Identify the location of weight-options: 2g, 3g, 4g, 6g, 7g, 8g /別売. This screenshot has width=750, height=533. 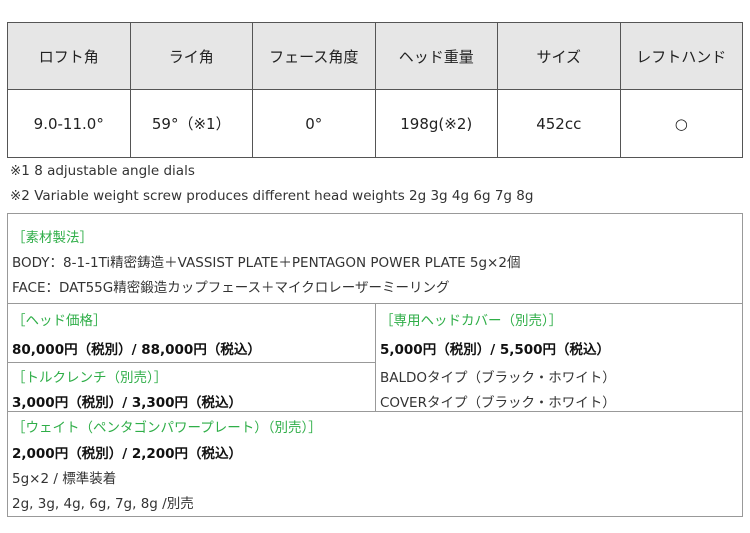
(103, 504).